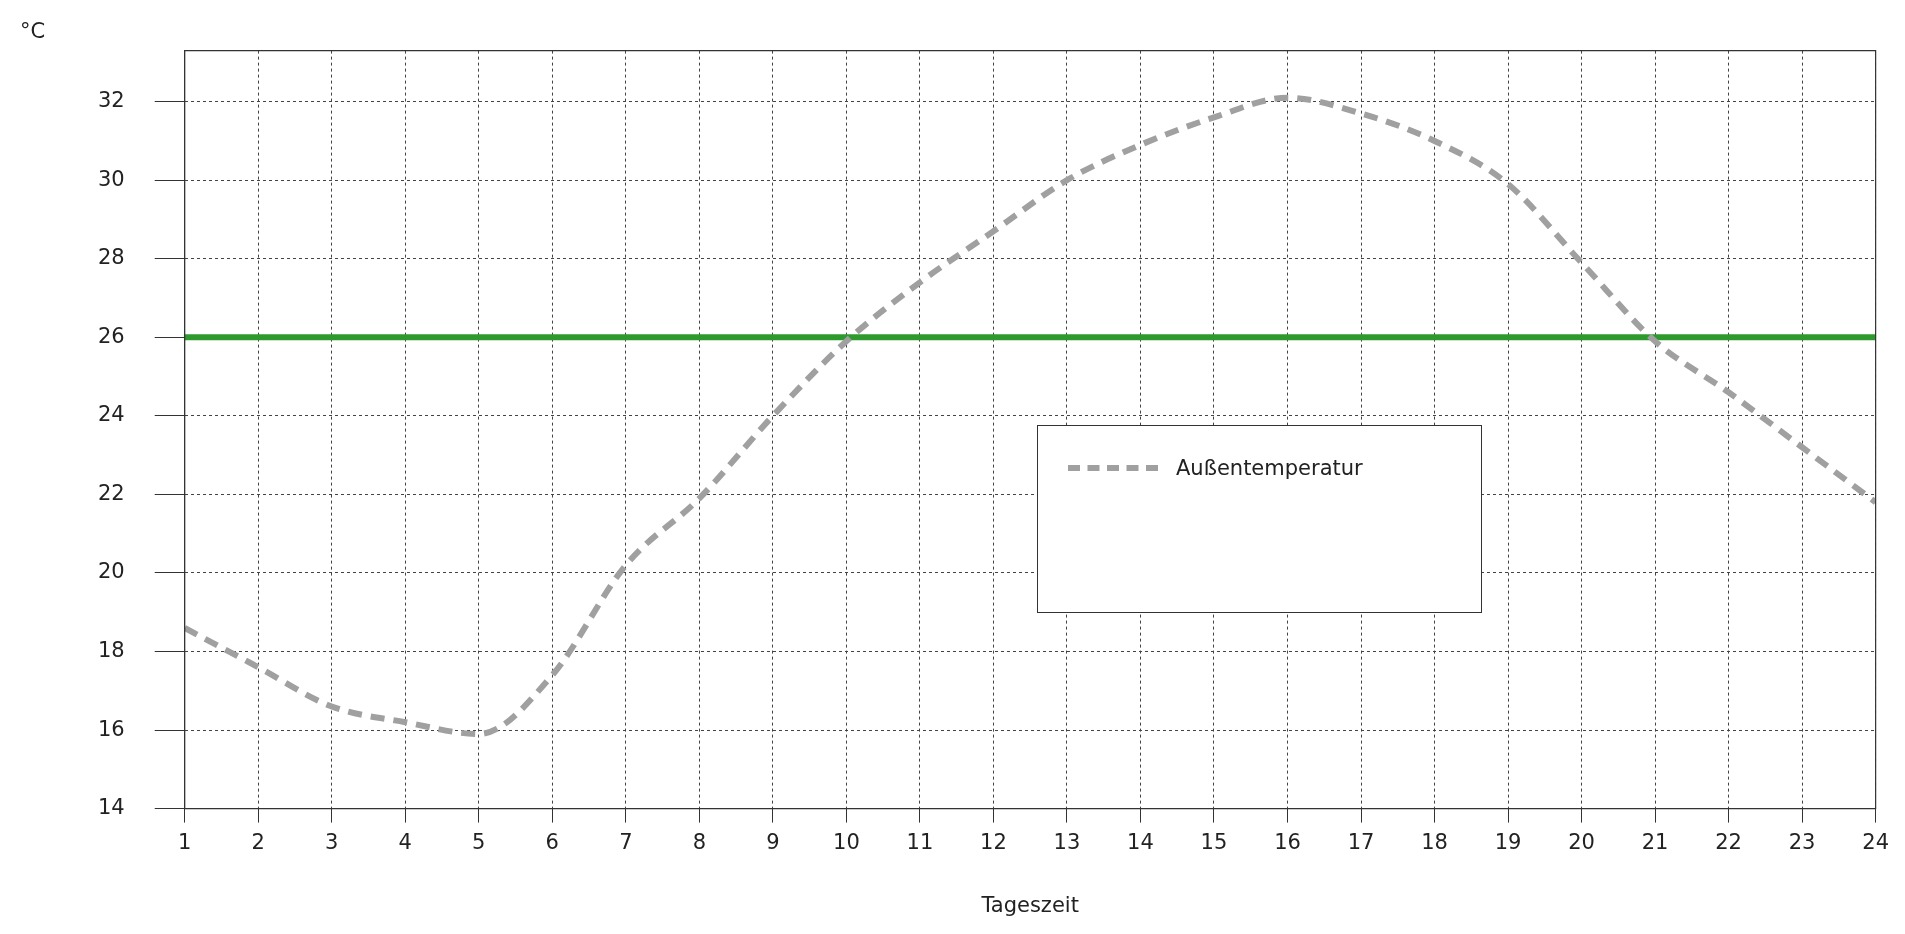  I want to click on y-tick-label: 28, so click(111, 257).